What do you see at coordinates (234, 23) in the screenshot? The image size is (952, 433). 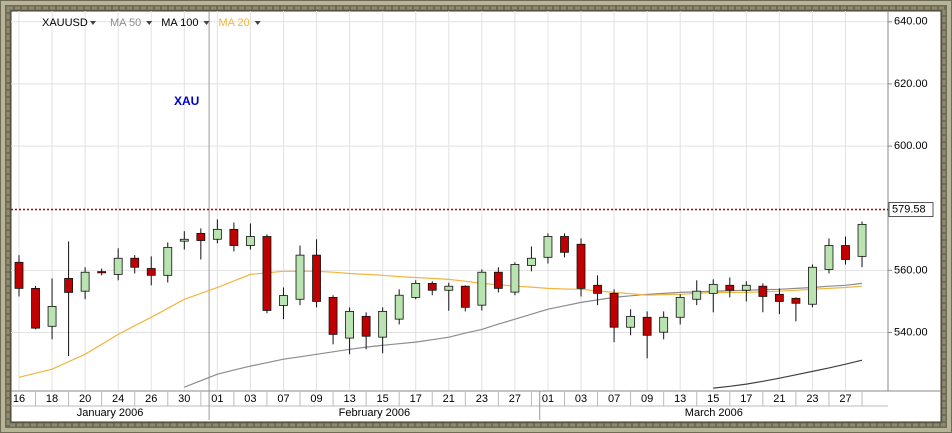 I see `legend-entry: MA 20` at bounding box center [234, 23].